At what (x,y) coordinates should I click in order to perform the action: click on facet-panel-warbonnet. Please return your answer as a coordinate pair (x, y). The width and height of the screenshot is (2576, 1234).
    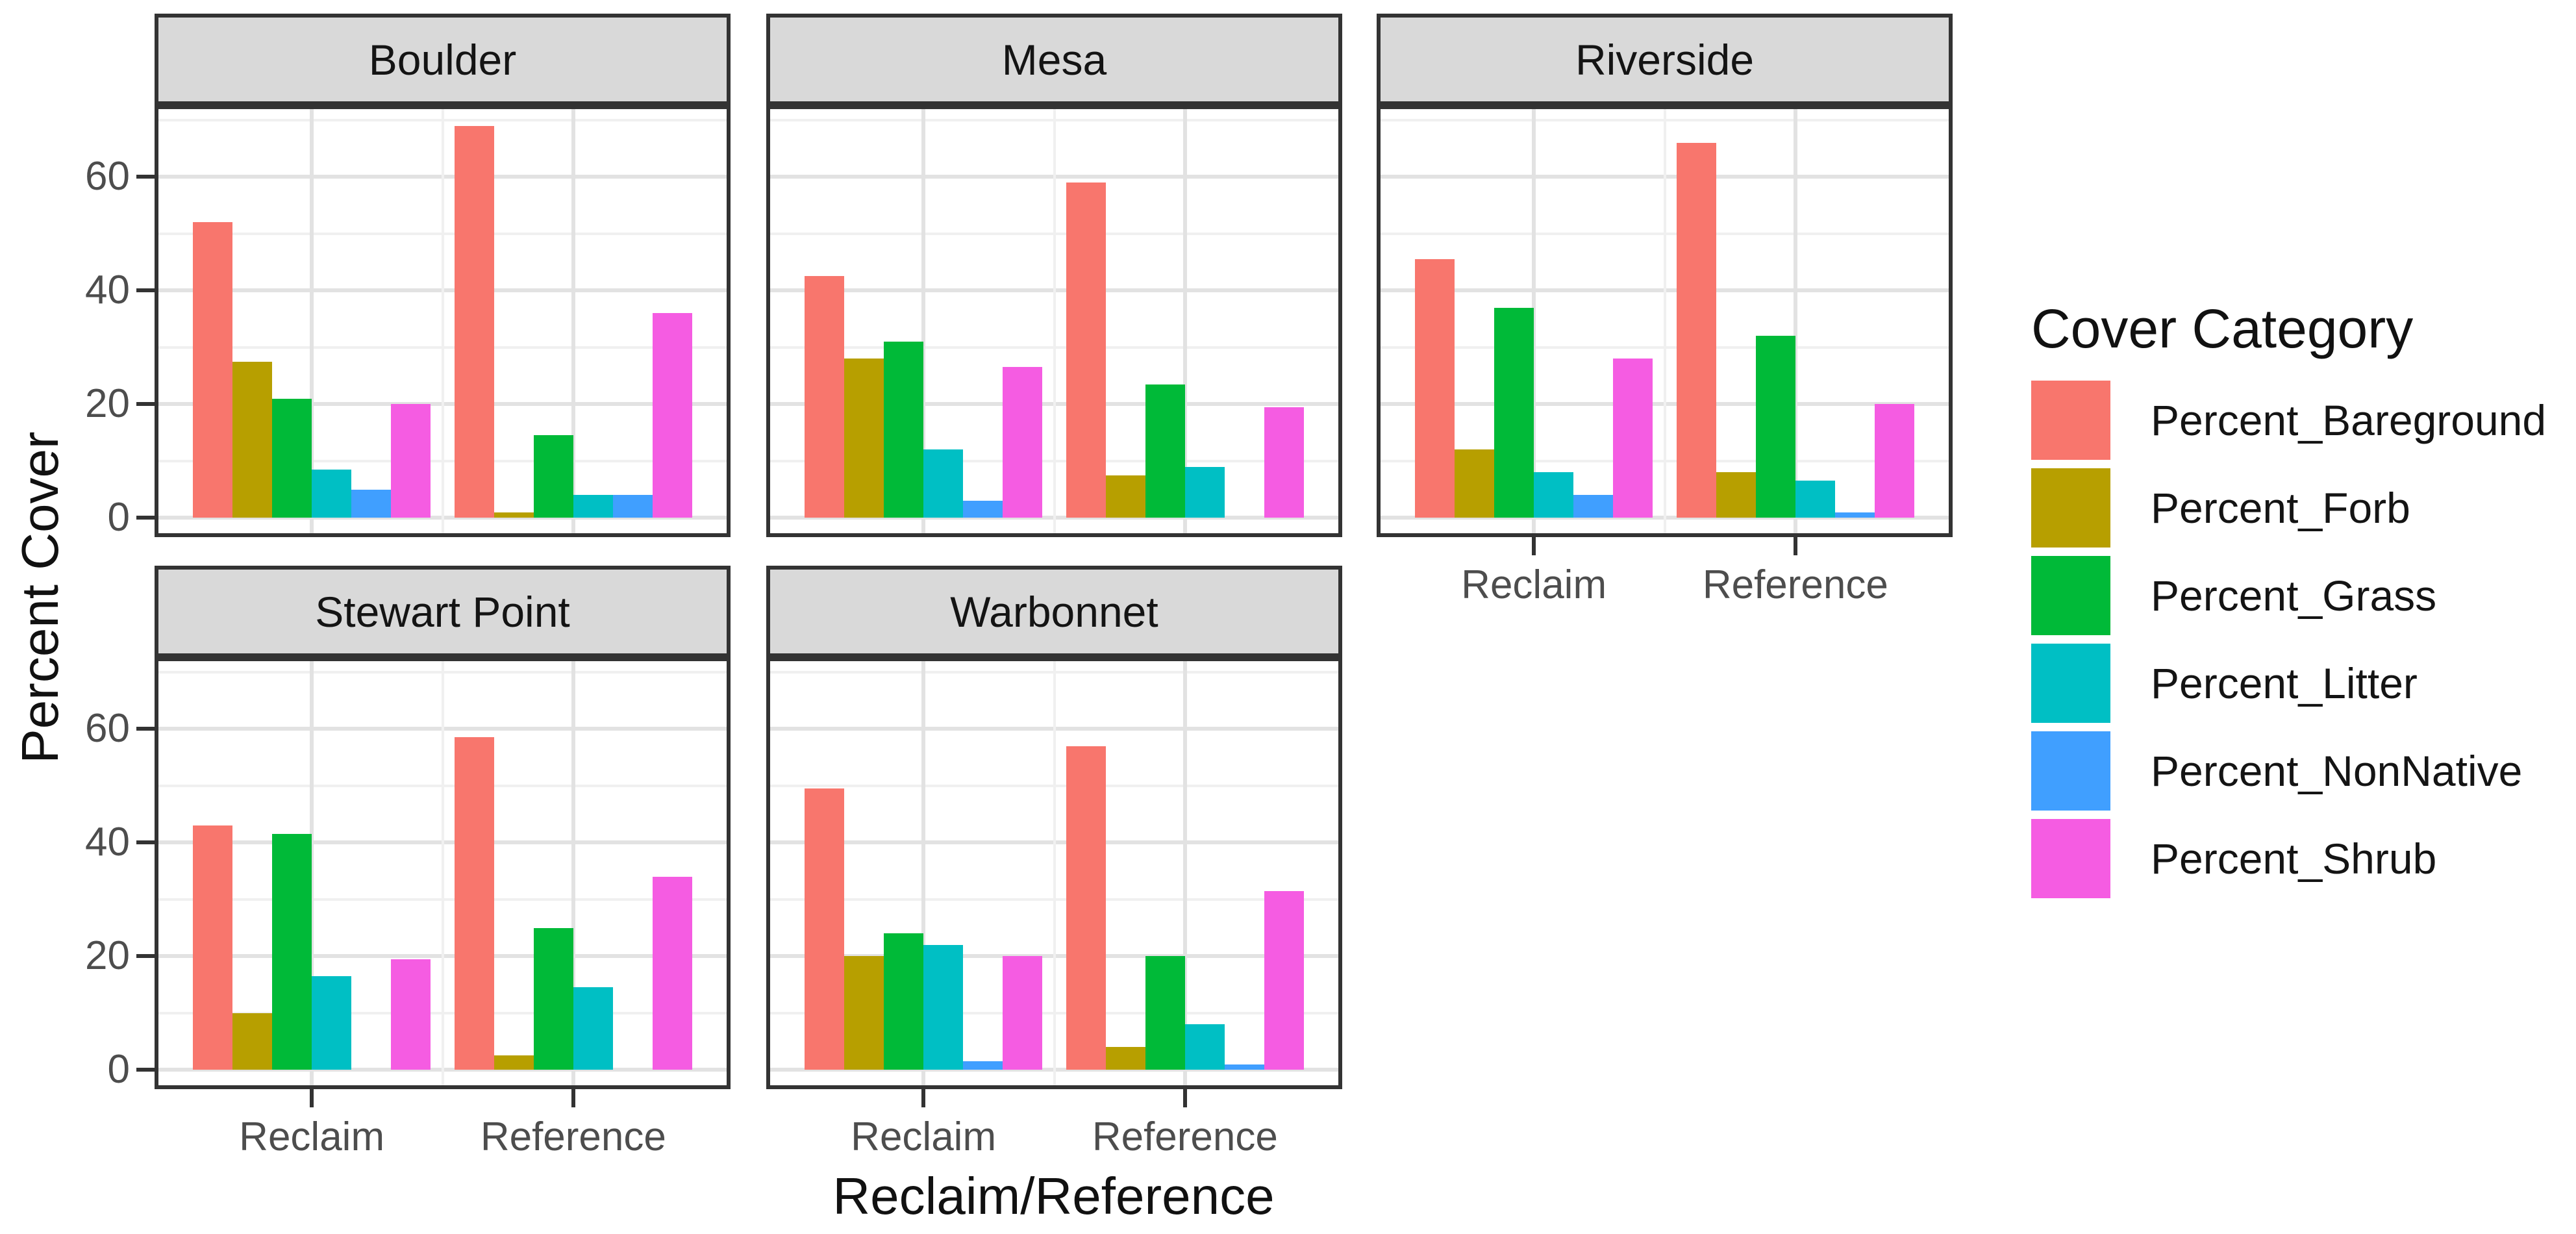
    Looking at the image, I should click on (1054, 873).